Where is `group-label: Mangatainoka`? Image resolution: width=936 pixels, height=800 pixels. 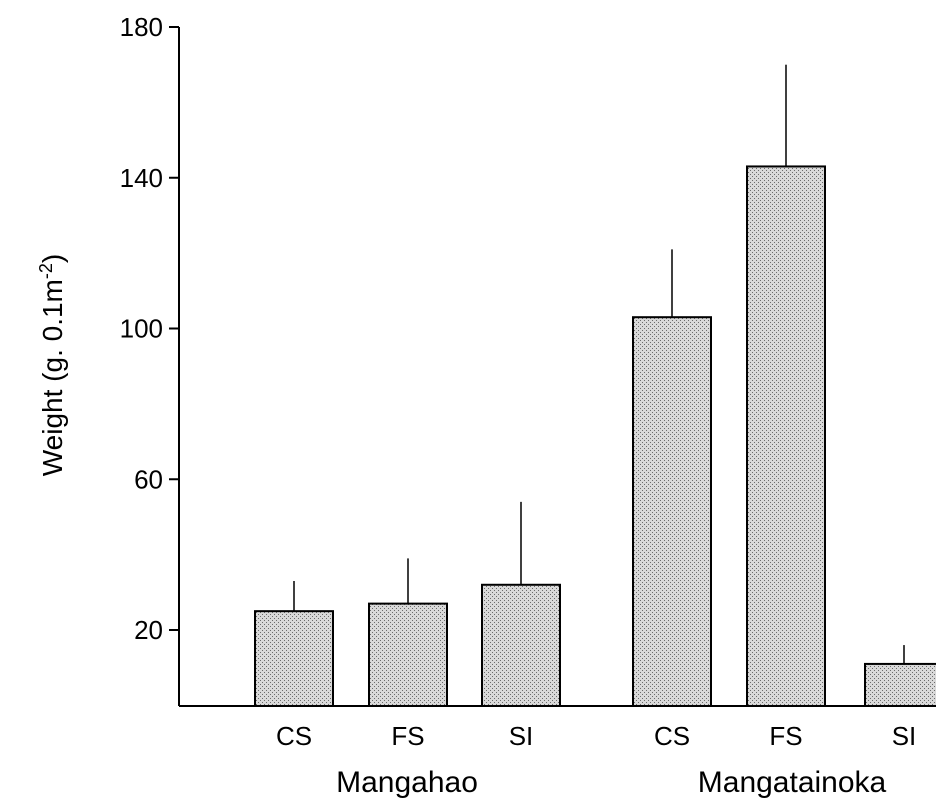
group-label: Mangatainoka is located at coordinates (792, 782).